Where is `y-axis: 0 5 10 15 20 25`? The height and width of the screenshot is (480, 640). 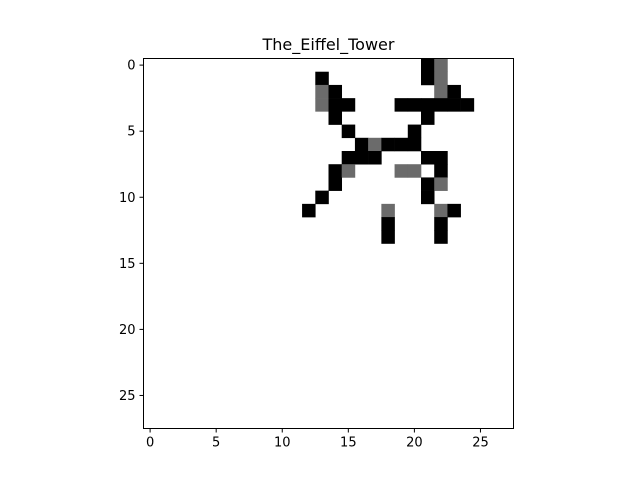
y-axis: 0 5 10 15 20 25 is located at coordinates (131, 231).